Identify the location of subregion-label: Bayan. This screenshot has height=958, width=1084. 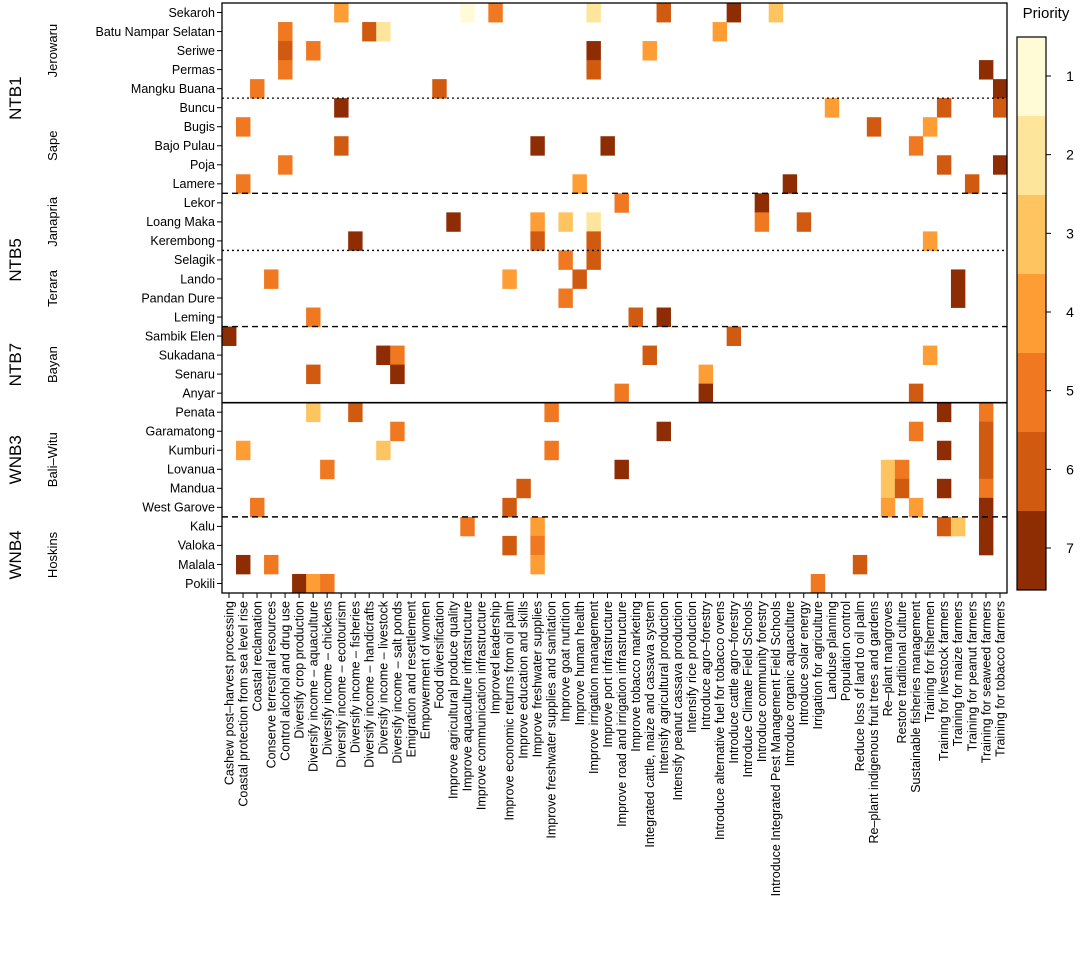
(52, 364).